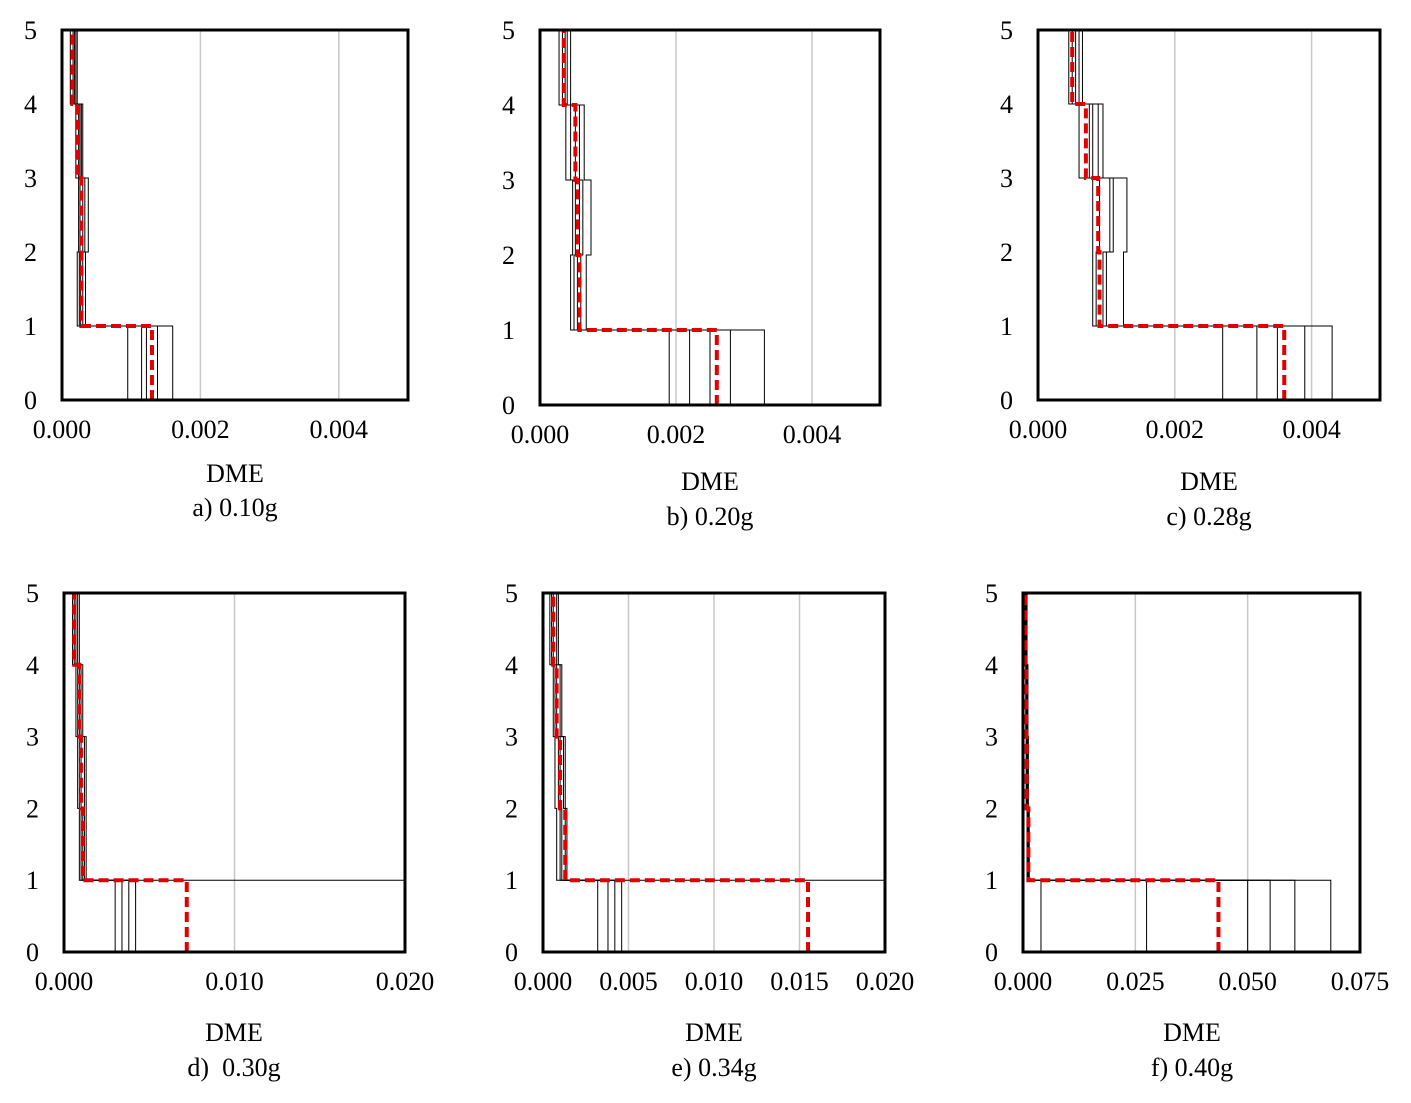 This screenshot has width=1411, height=1103. Describe the element at coordinates (339, 429) in the screenshot. I see `panel-a-xtick-label: 0.004` at that location.